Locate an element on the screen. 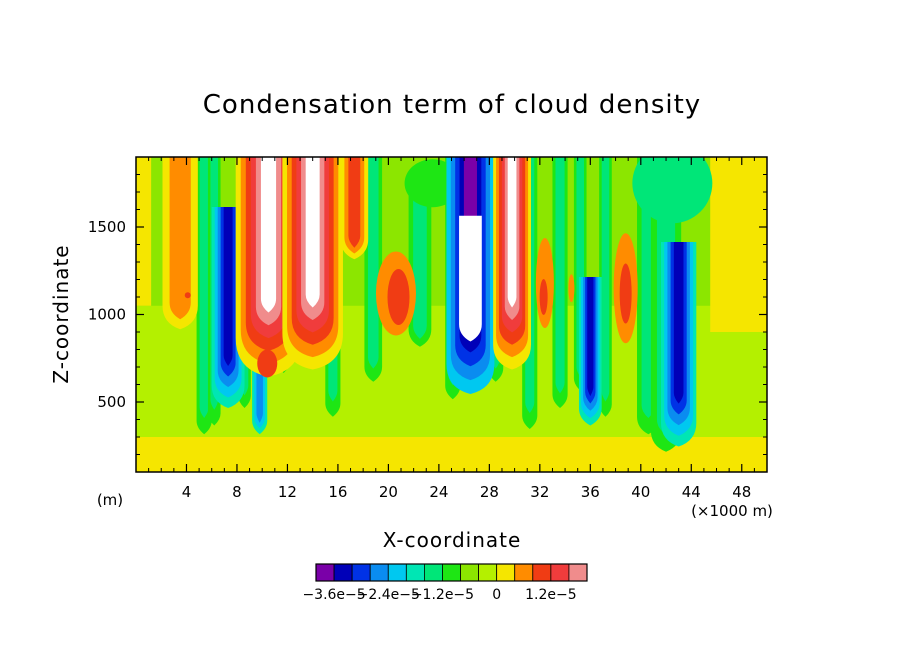 Image resolution: width=904 pixels, height=654 pixels. colorbar-label-1: −2.4e−5 is located at coordinates (388, 595).